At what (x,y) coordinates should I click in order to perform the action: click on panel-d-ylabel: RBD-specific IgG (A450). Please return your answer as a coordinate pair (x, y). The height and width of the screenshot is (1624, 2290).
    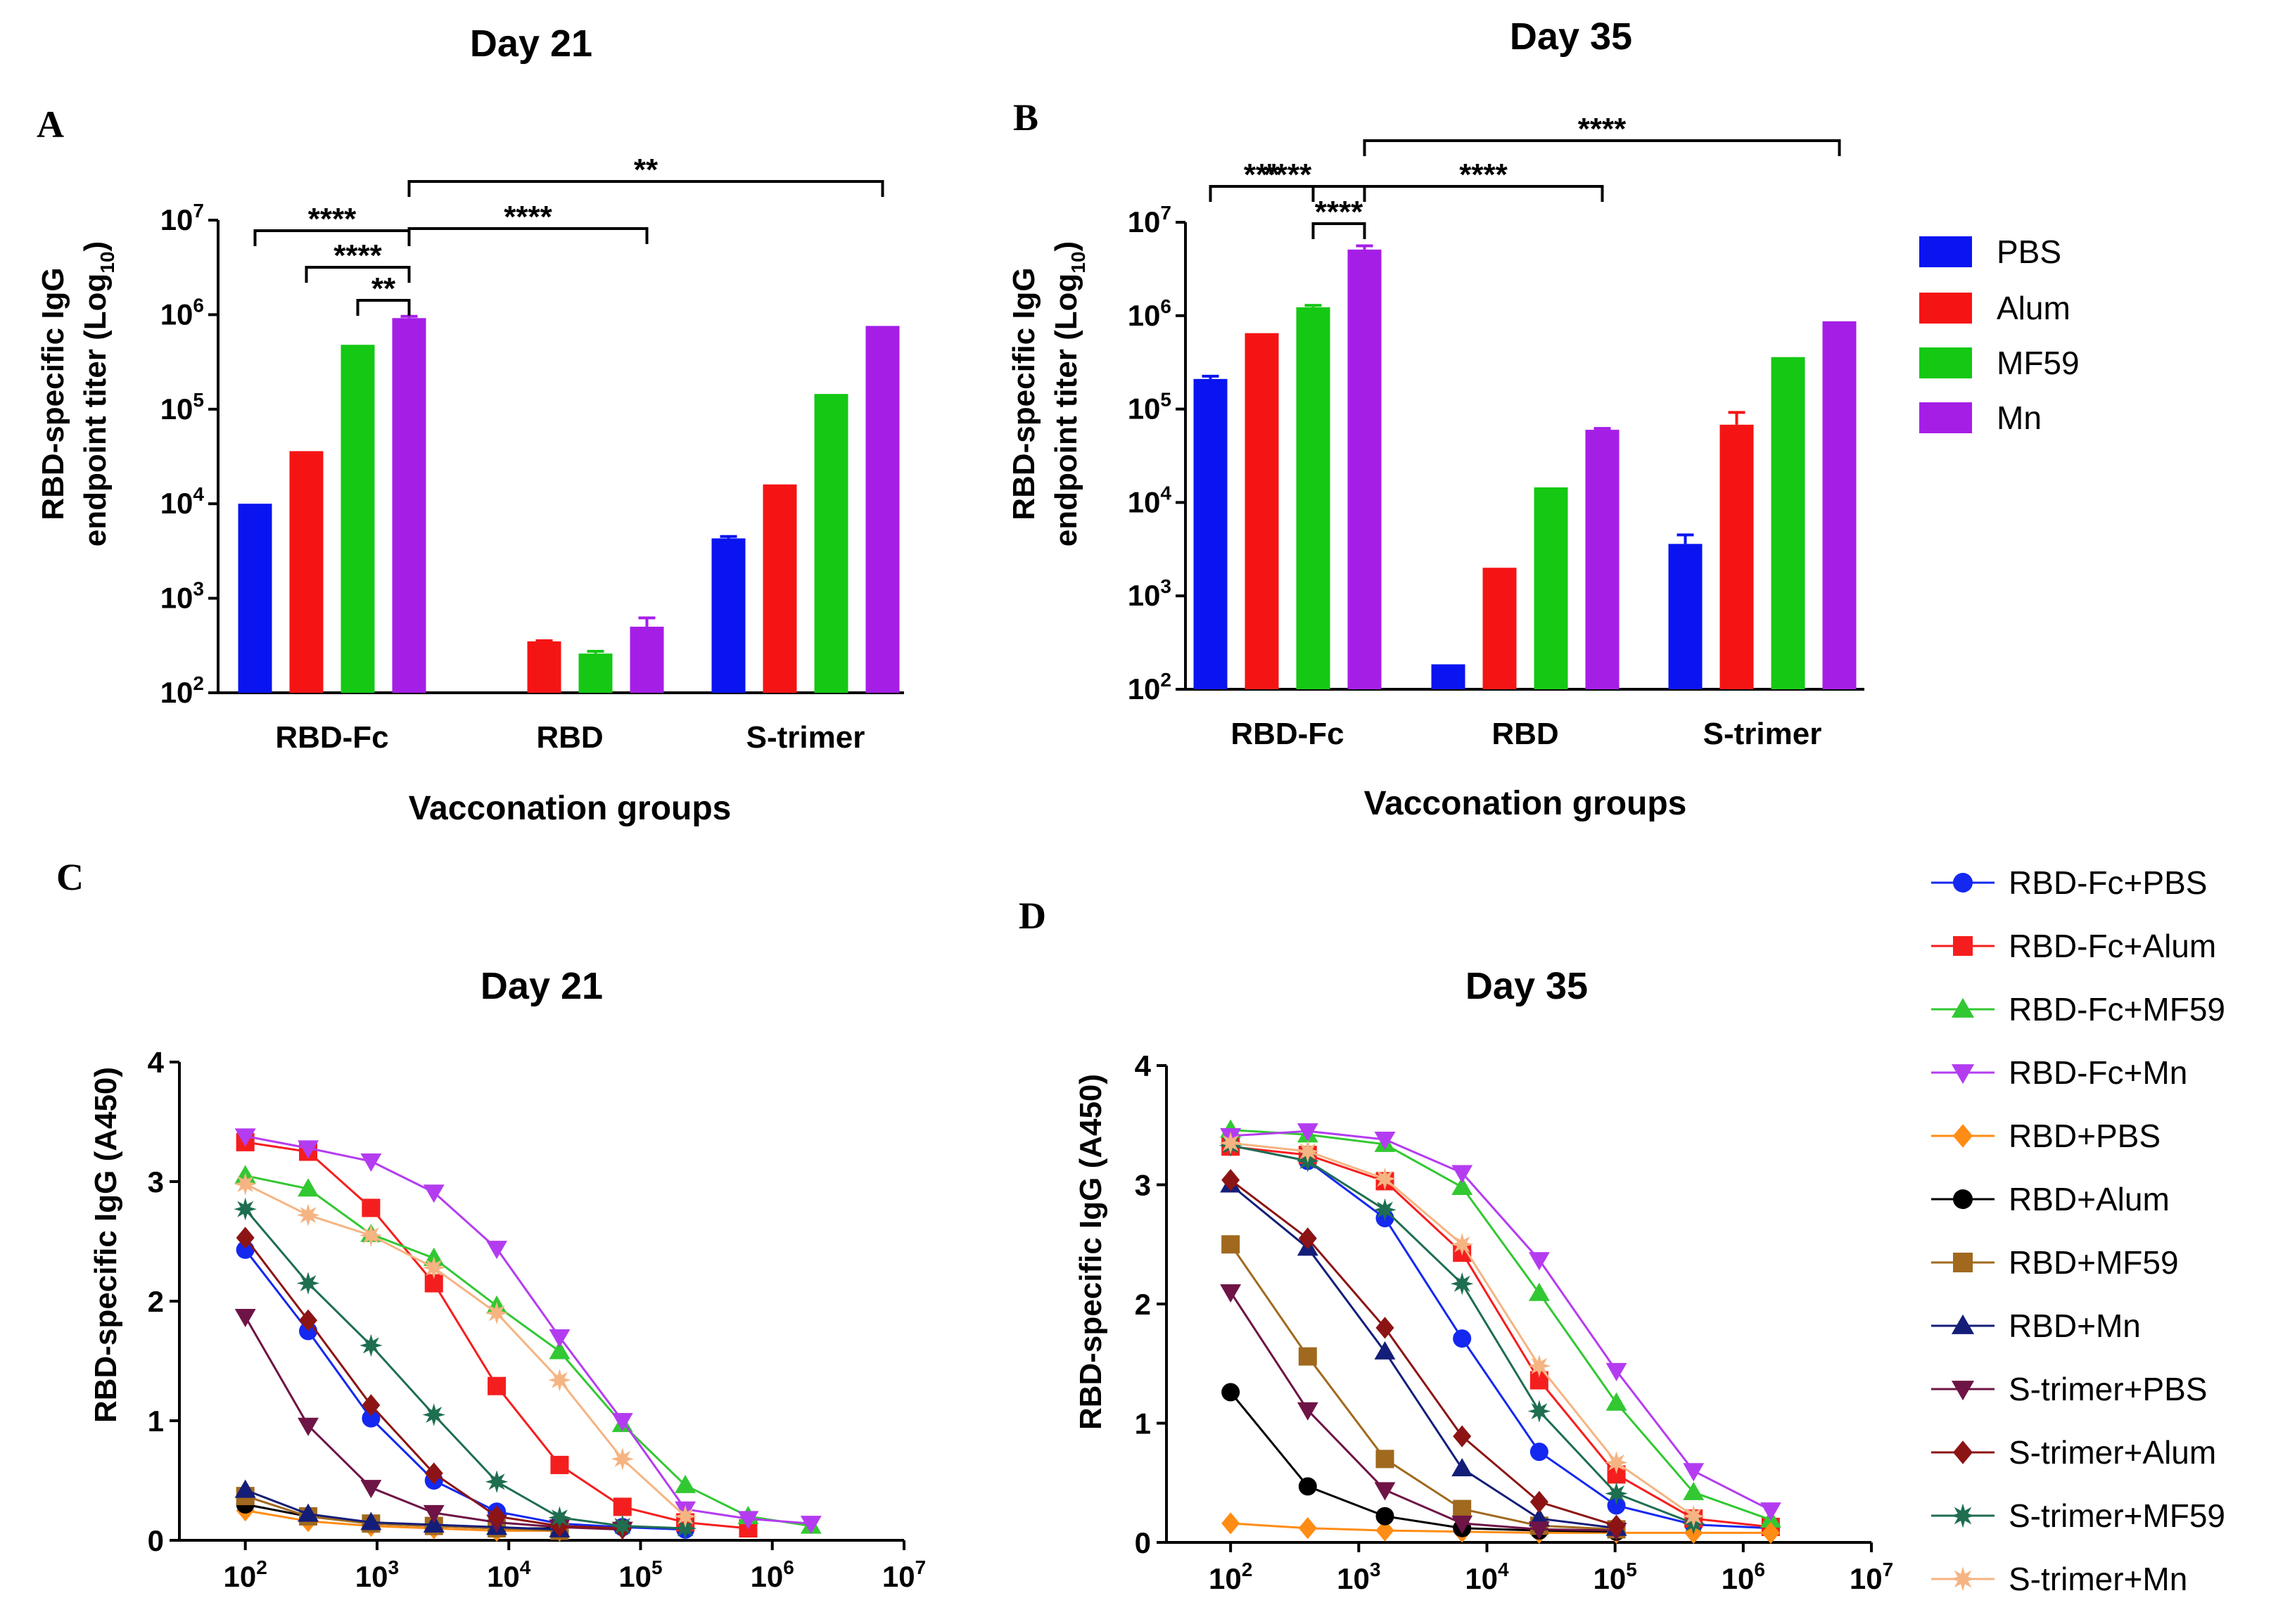
    Looking at the image, I should click on (1091, 1252).